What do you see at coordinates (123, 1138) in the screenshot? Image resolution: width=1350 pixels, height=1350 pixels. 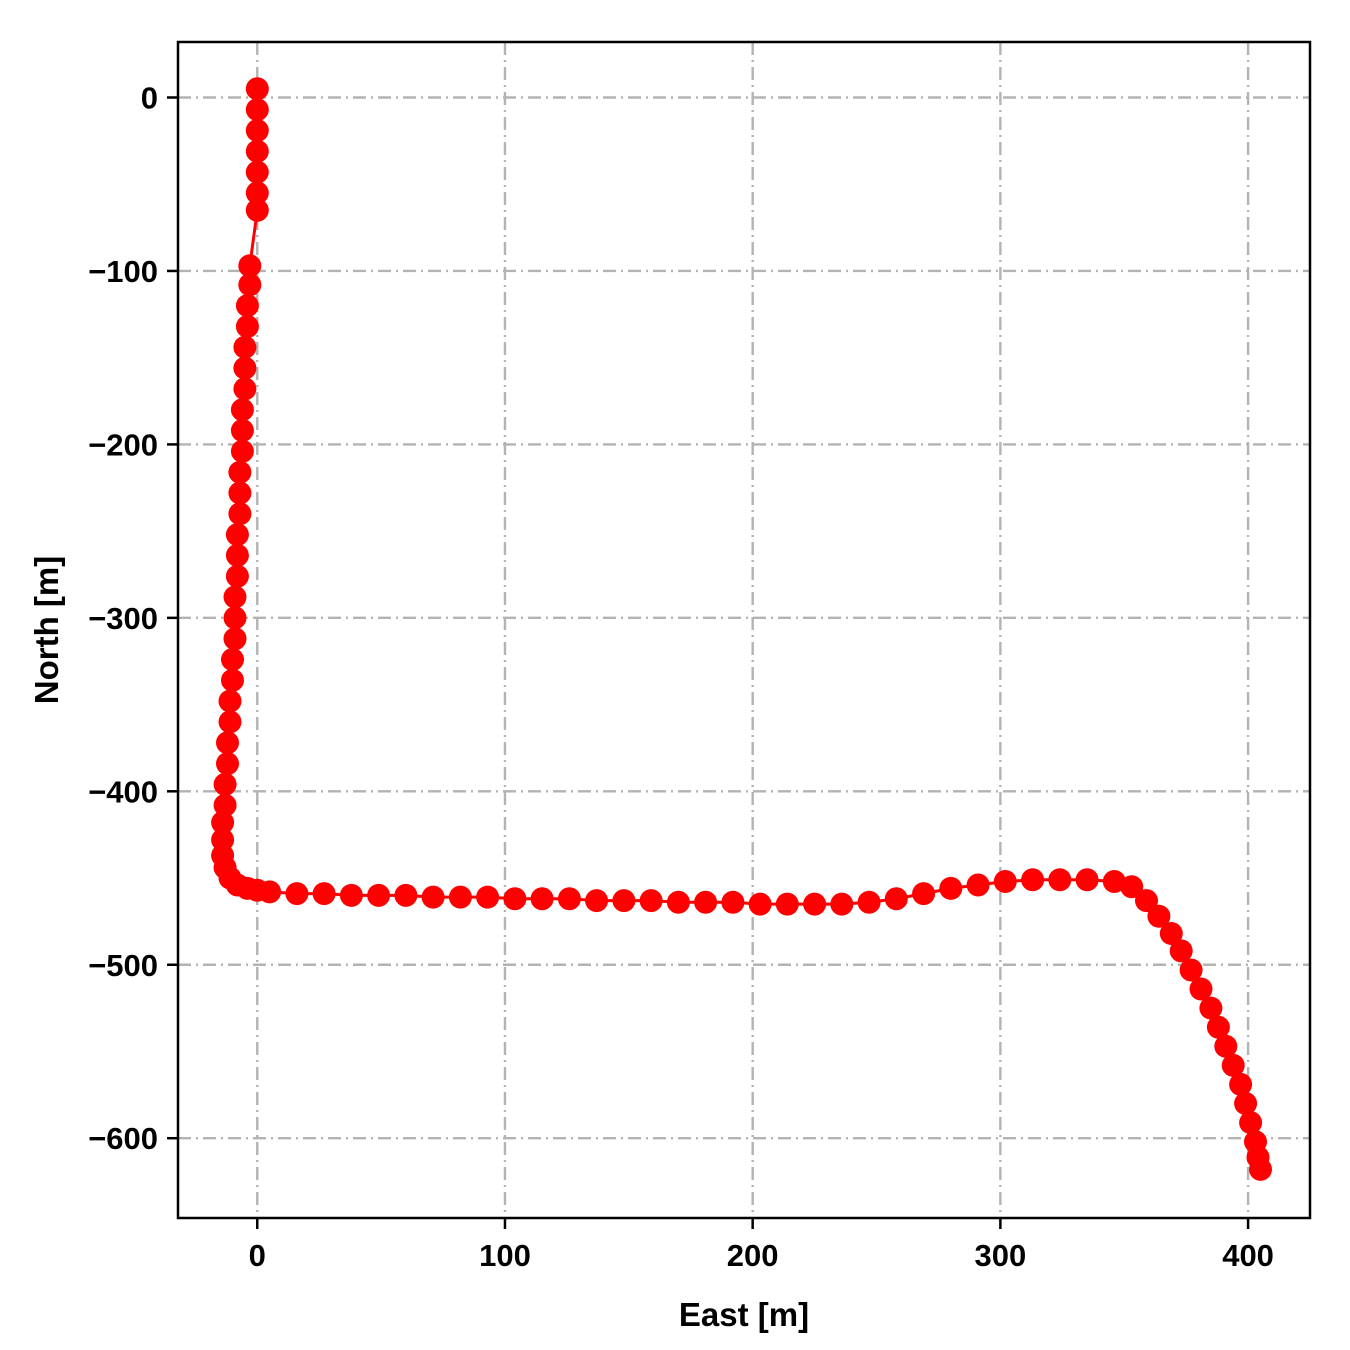 I see `y-tick-label: −600` at bounding box center [123, 1138].